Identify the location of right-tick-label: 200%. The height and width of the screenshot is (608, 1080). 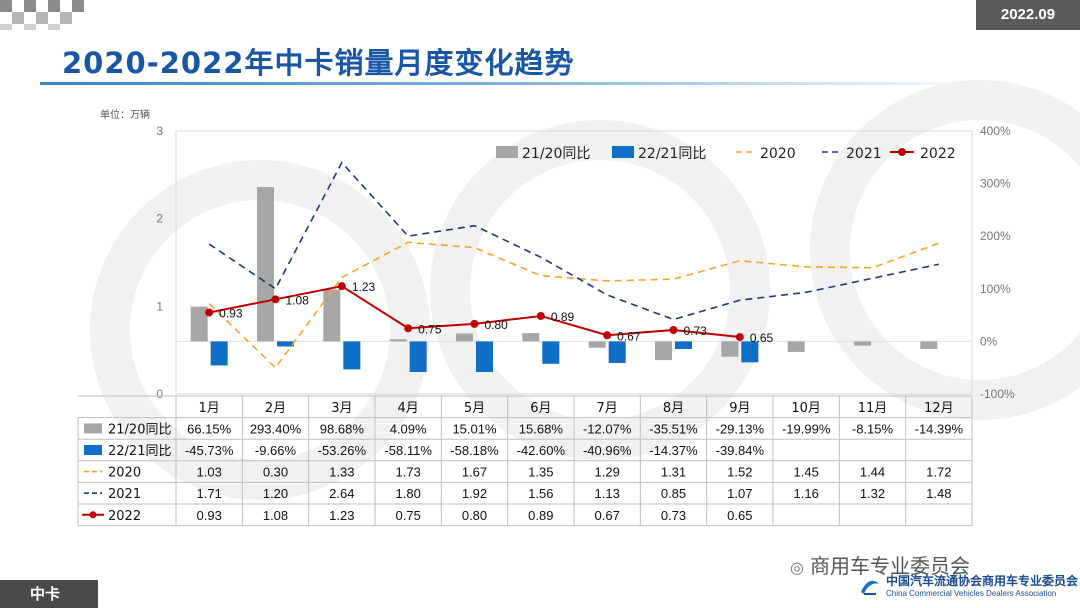
(995, 236).